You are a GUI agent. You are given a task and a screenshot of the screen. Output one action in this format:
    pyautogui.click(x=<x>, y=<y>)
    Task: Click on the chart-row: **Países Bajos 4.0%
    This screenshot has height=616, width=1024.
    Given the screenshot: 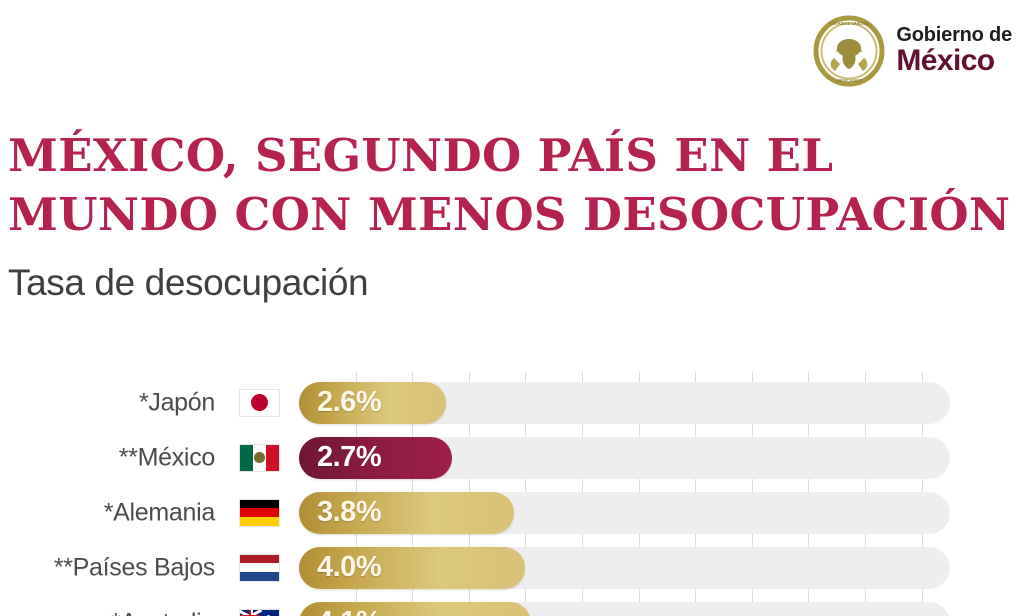 What is the action you would take?
    pyautogui.click(x=512, y=567)
    